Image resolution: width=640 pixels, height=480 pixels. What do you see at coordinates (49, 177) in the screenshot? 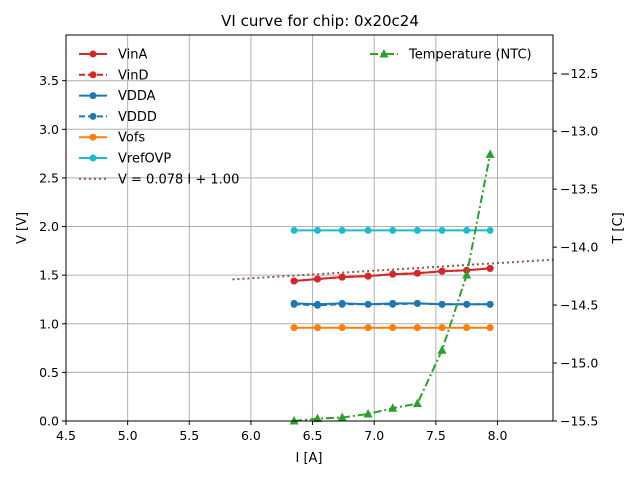
I see `y-tick-label: 2.5` at bounding box center [49, 177].